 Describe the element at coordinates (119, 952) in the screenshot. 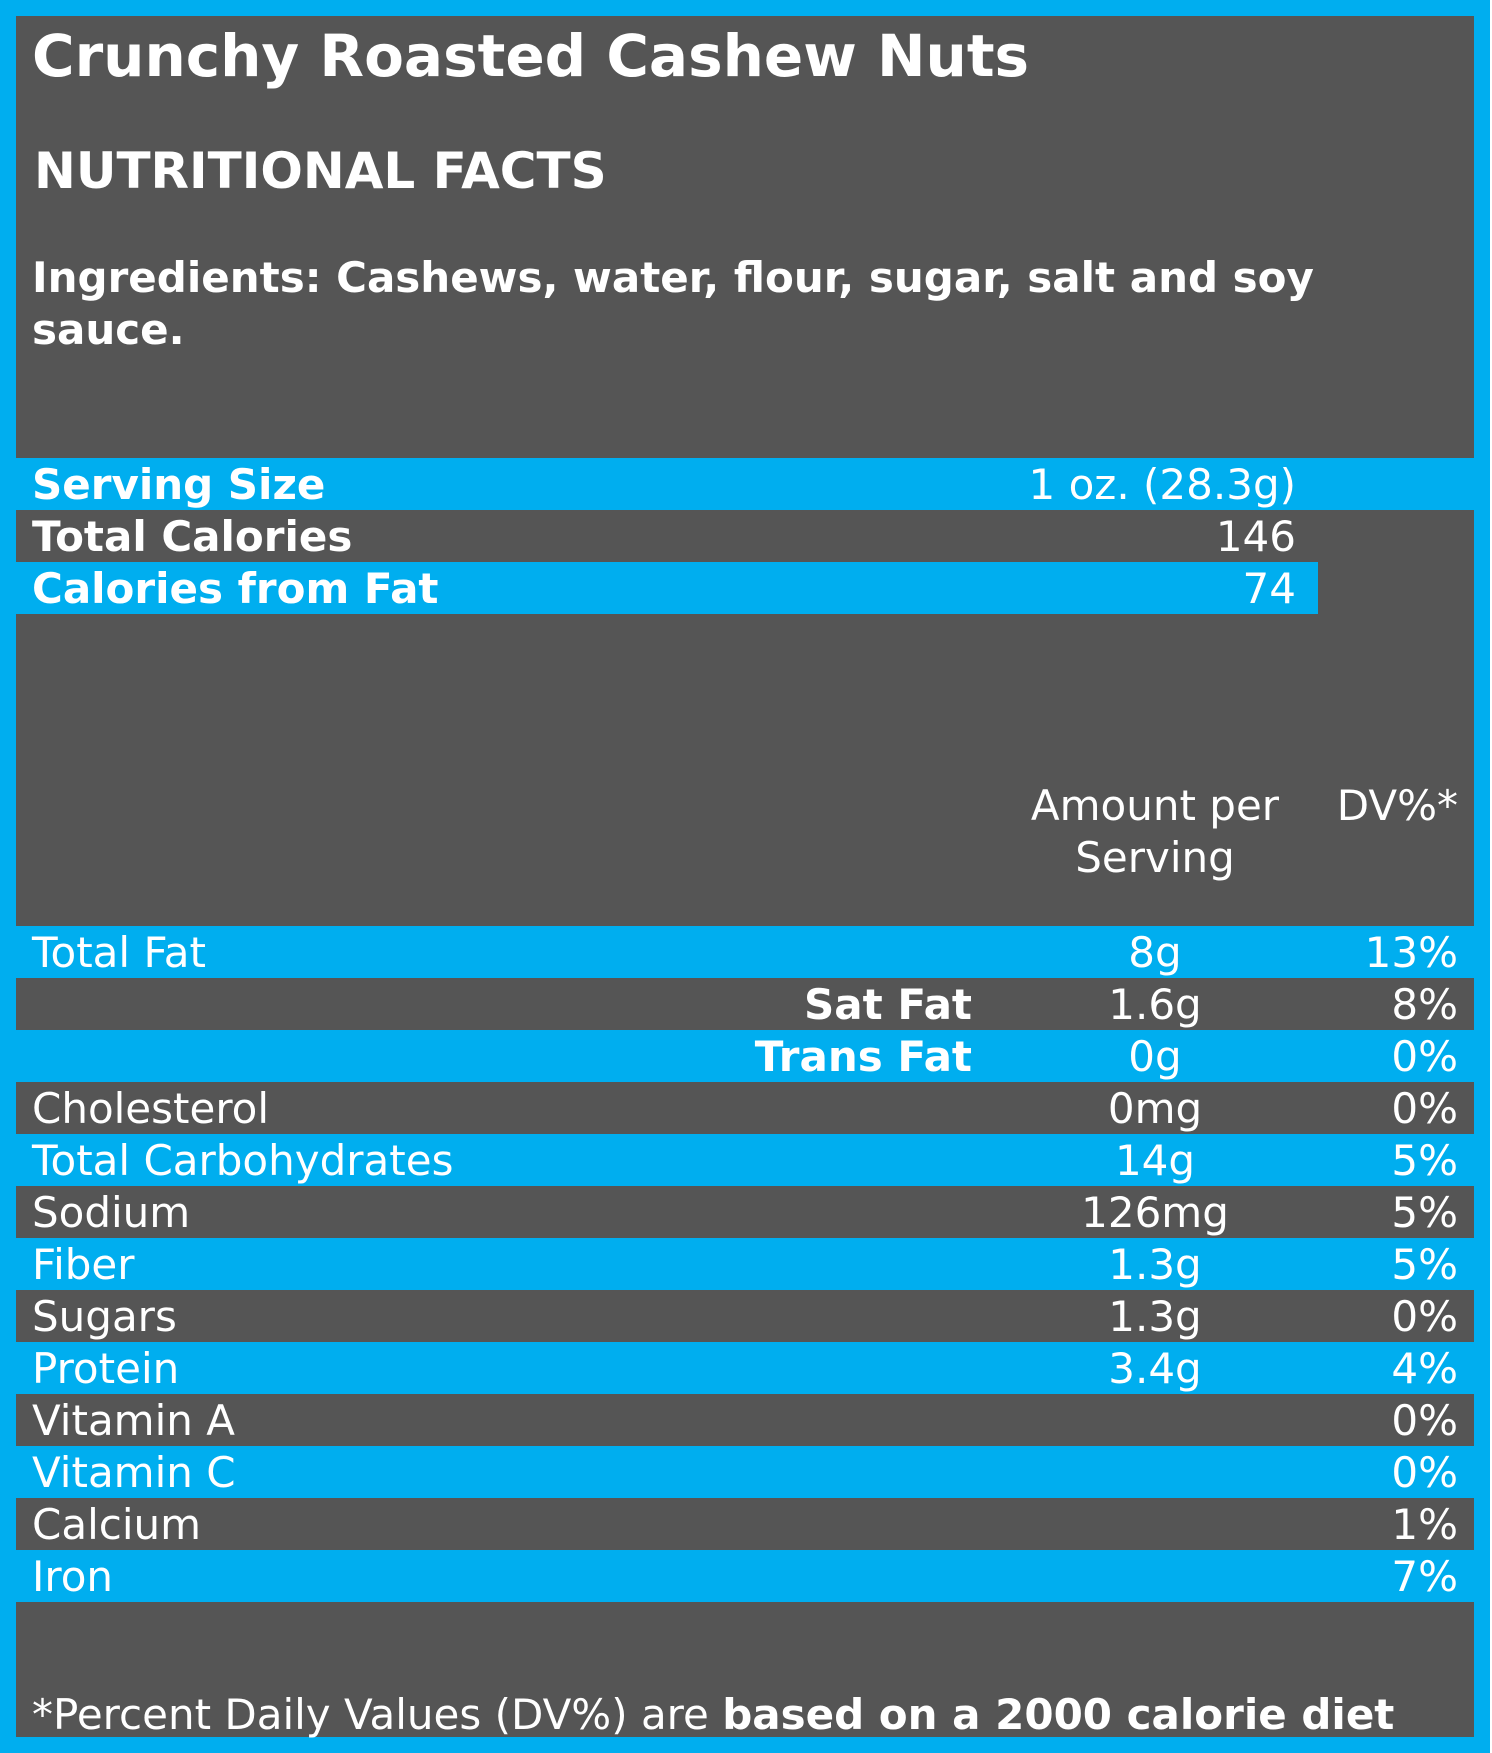

I see `nutrient-label: Total Fat` at that location.